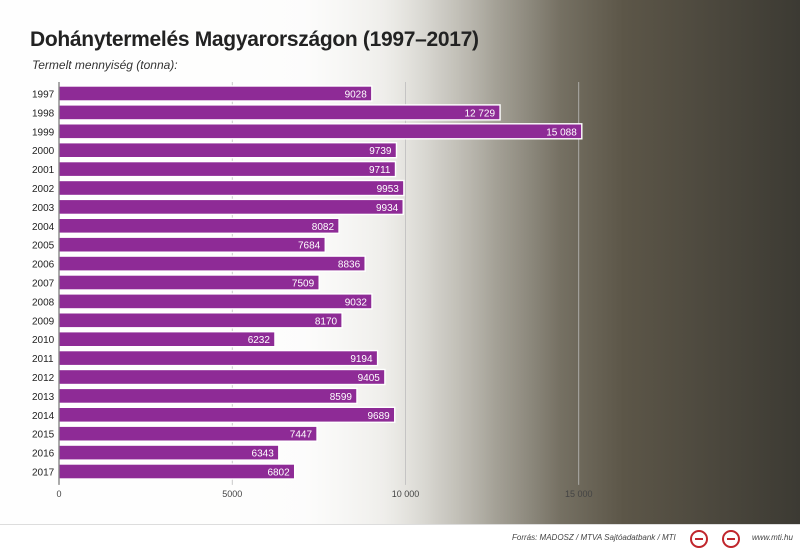  Describe the element at coordinates (43, 132) in the screenshot. I see `year-label: 1999` at that location.